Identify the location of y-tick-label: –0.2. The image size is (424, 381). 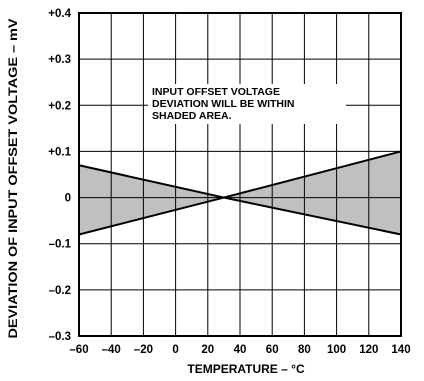
(60, 291).